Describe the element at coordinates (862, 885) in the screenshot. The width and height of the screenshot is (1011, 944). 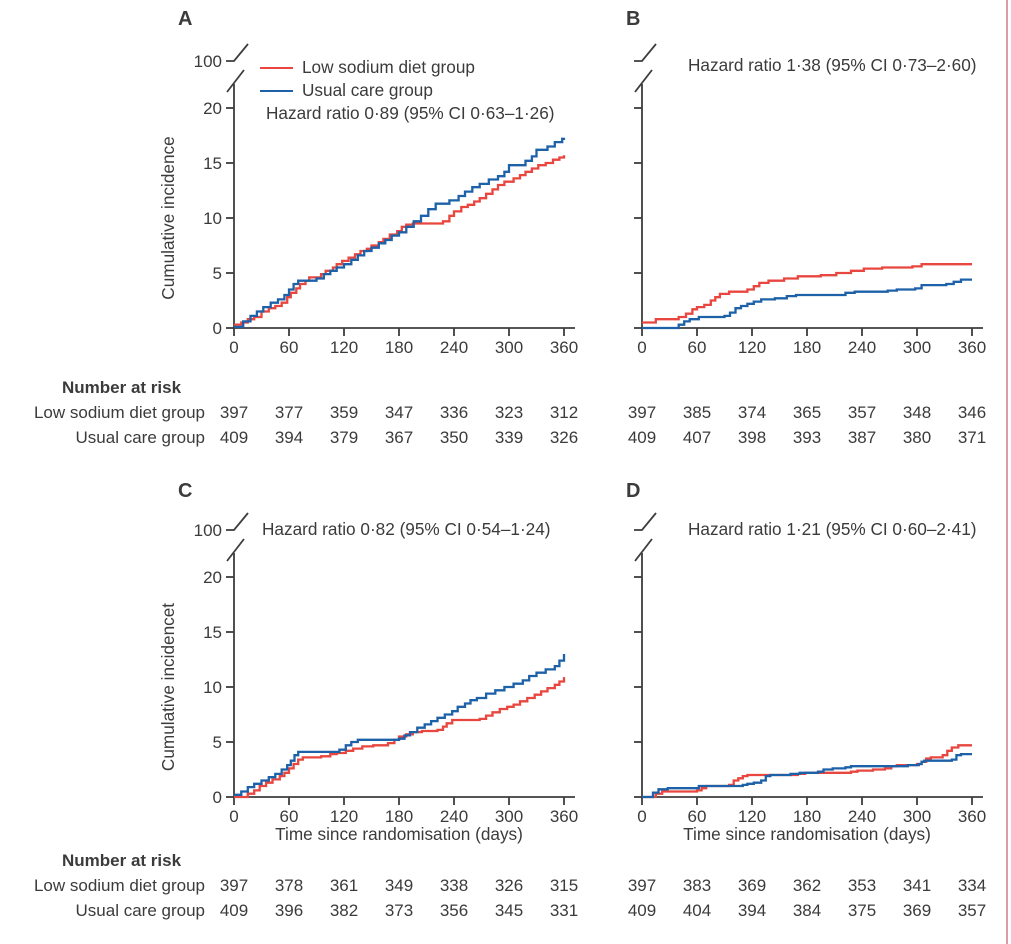
I see `risk-value: 353` at that location.